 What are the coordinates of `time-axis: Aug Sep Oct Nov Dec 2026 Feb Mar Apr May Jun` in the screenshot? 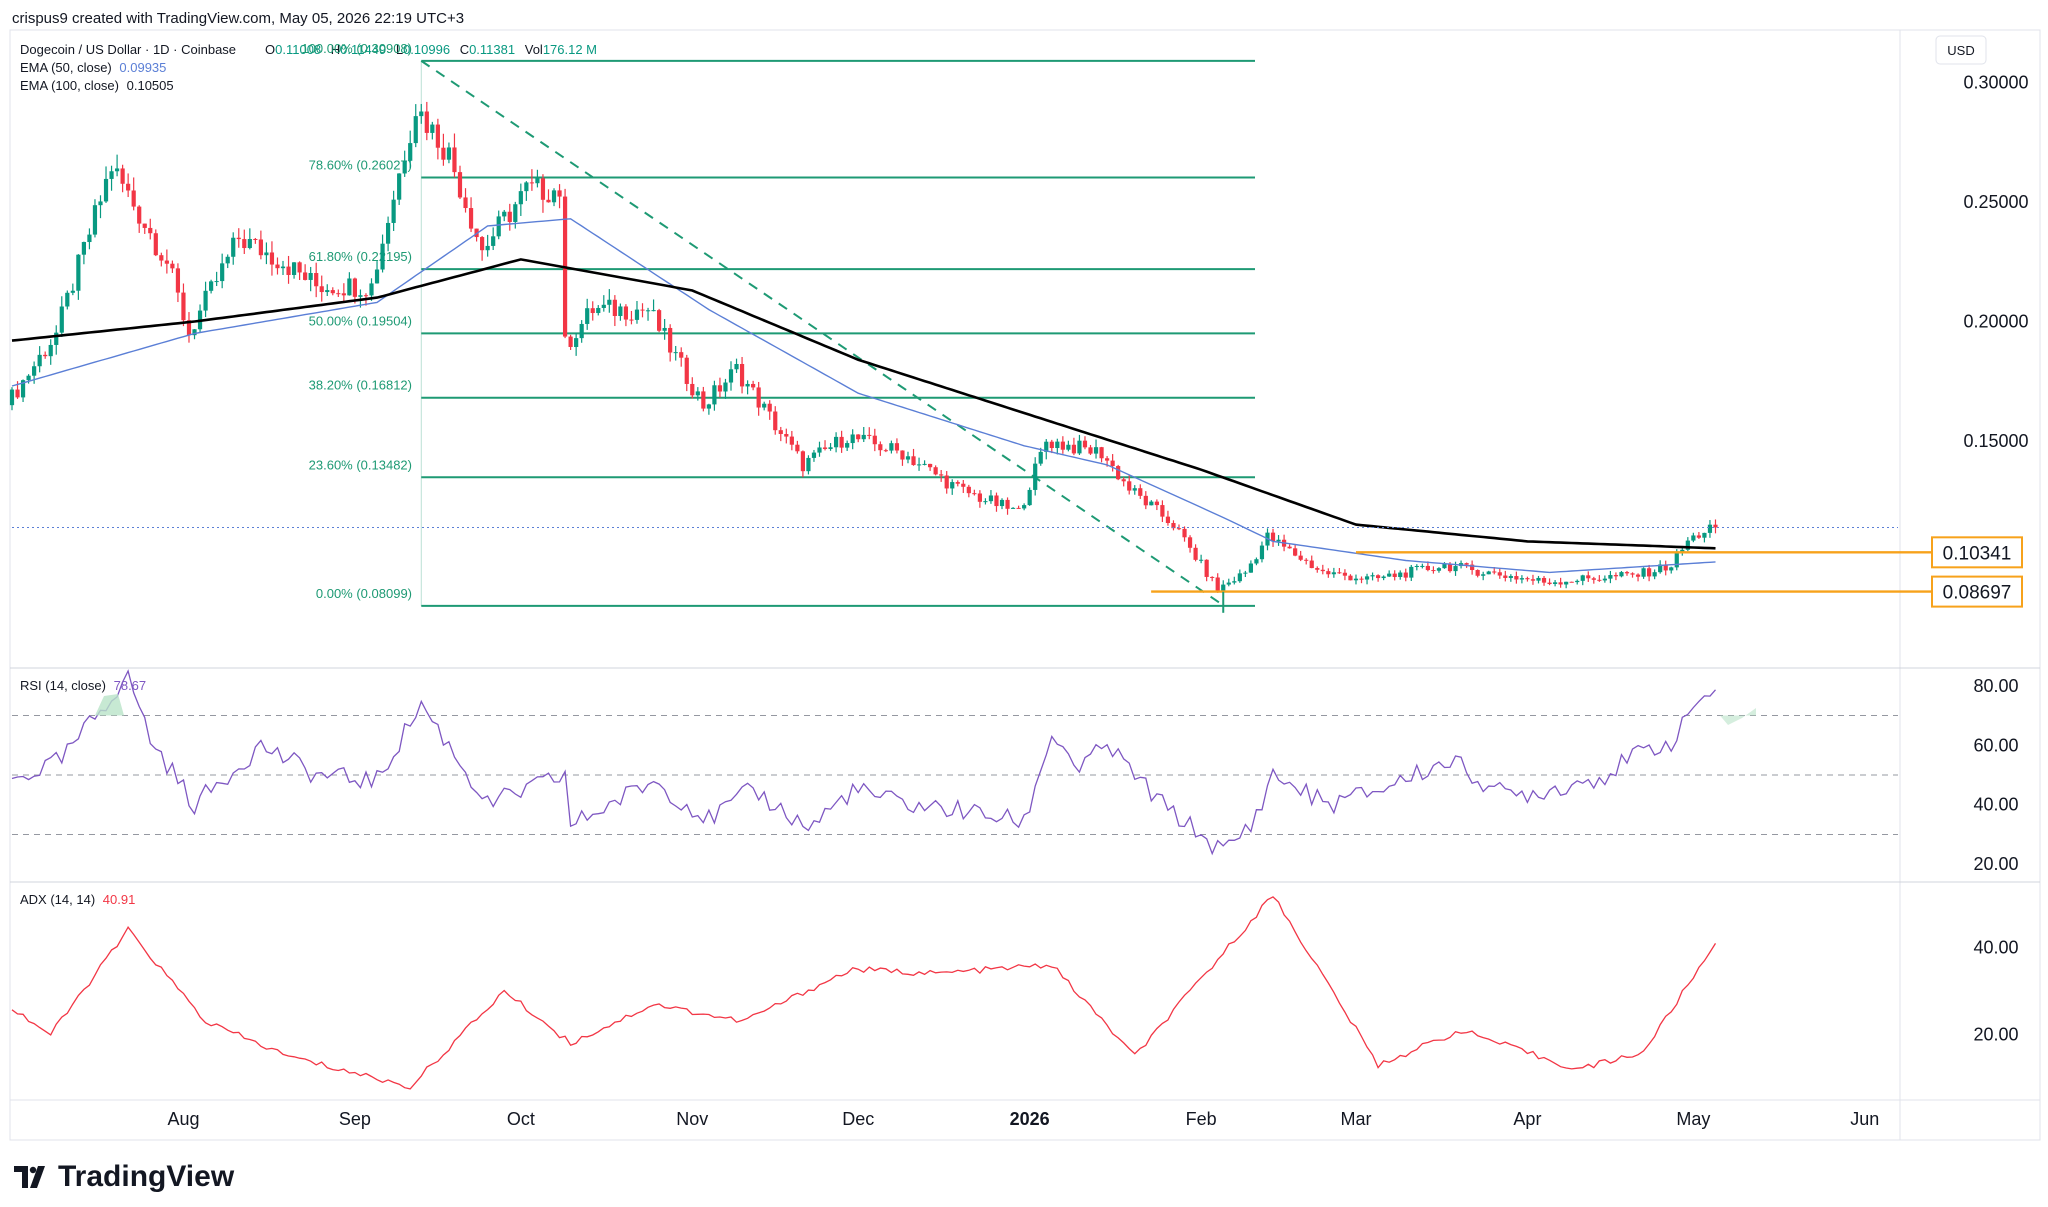 It's located at (1023, 1119).